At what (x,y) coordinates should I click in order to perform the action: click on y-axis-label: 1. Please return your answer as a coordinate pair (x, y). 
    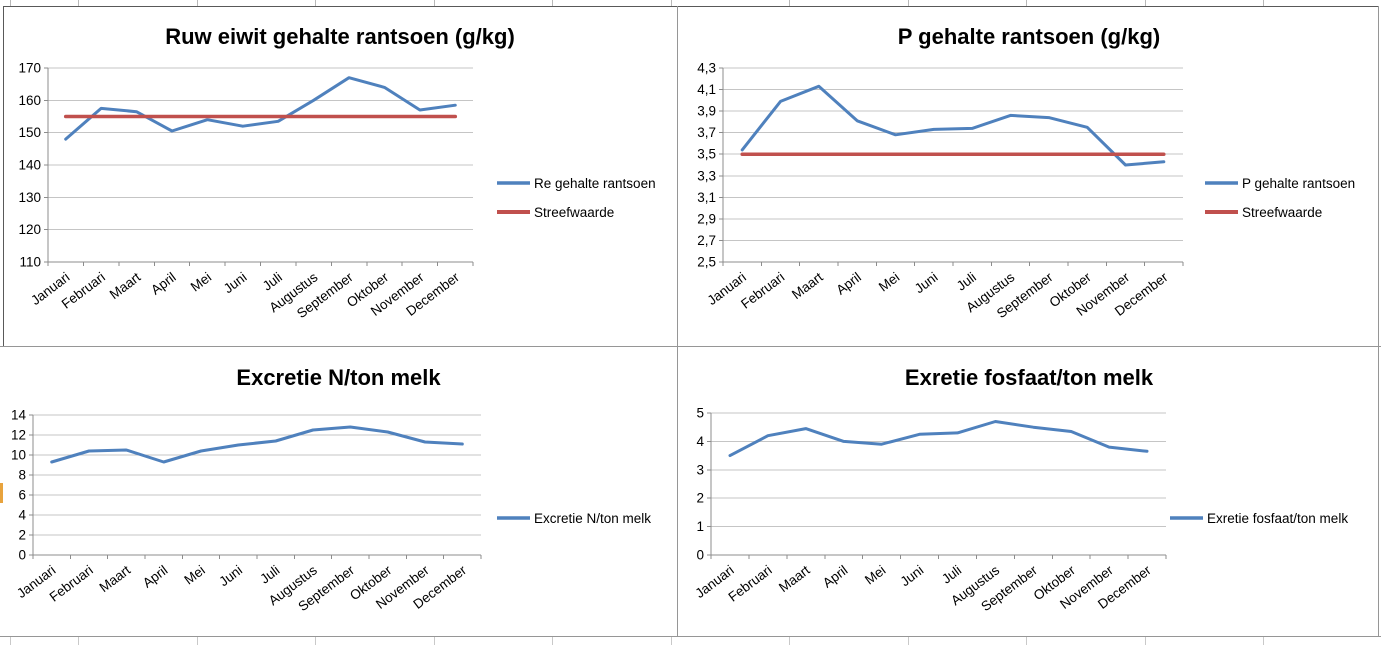
    Looking at the image, I should click on (700, 526).